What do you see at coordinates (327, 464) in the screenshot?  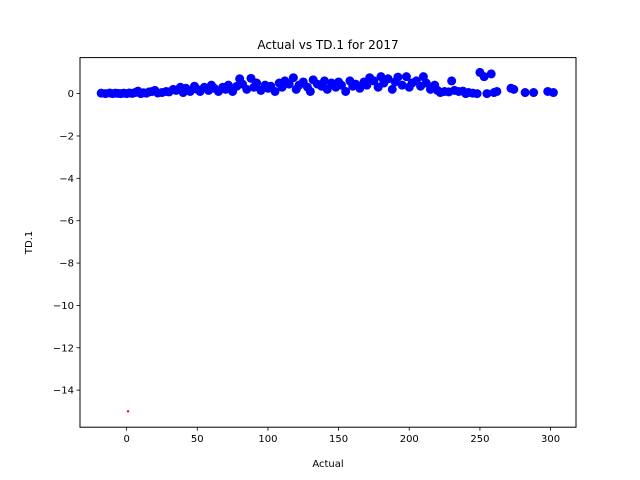 I see `x-axis-label: Actual` at bounding box center [327, 464].